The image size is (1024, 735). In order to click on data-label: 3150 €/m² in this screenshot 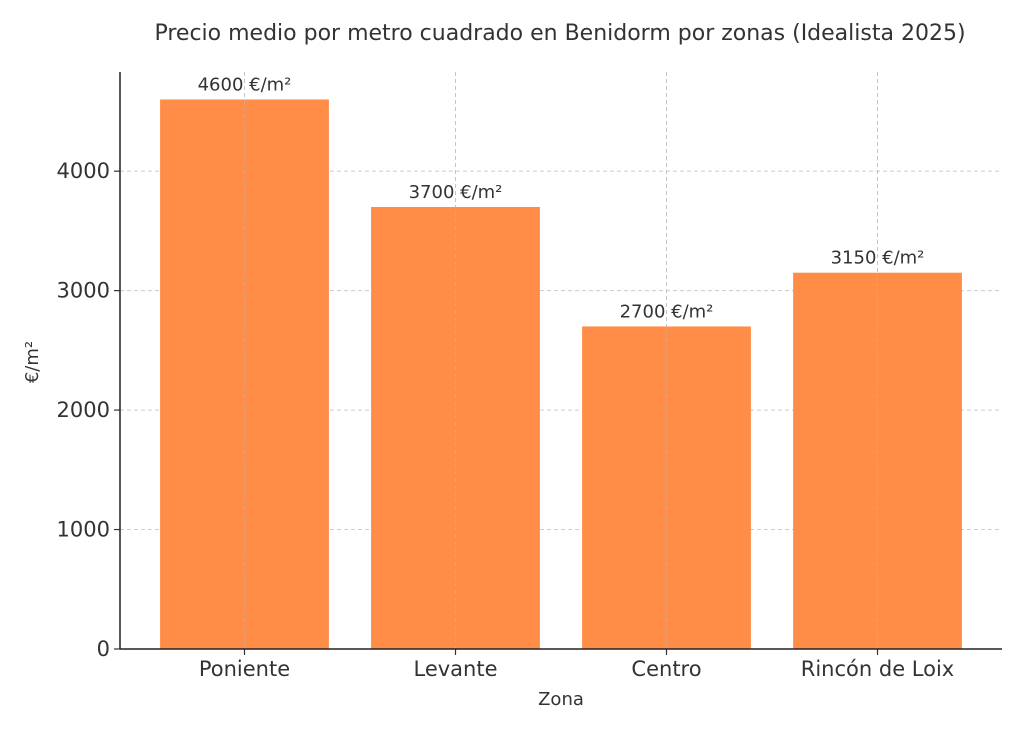, I will do `click(878, 258)`.